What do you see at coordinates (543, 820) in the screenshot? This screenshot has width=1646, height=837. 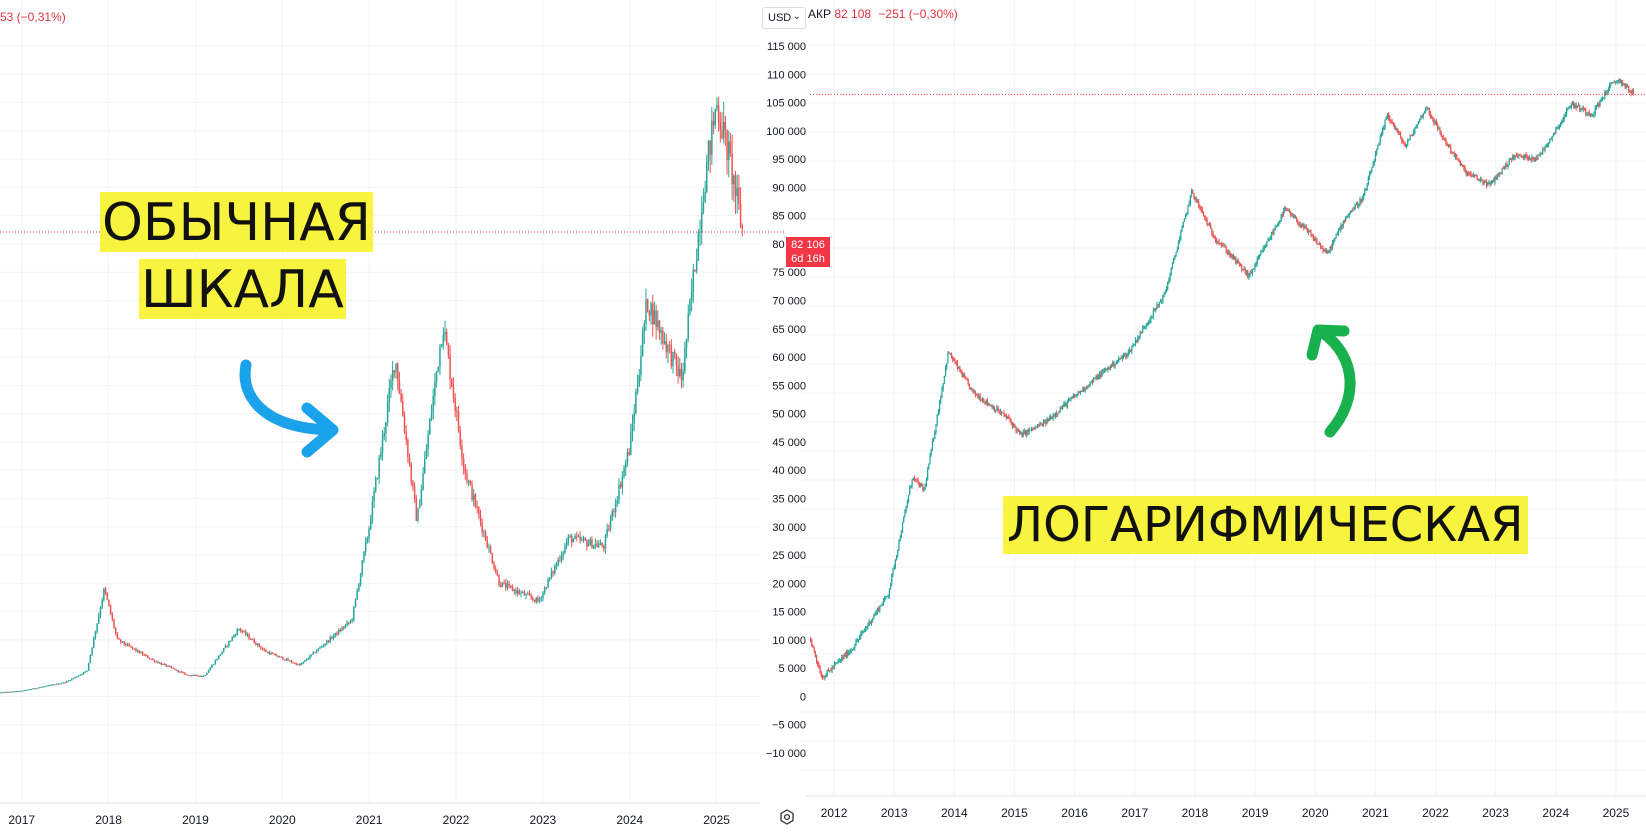 I see `x-tick-label: 2023` at bounding box center [543, 820].